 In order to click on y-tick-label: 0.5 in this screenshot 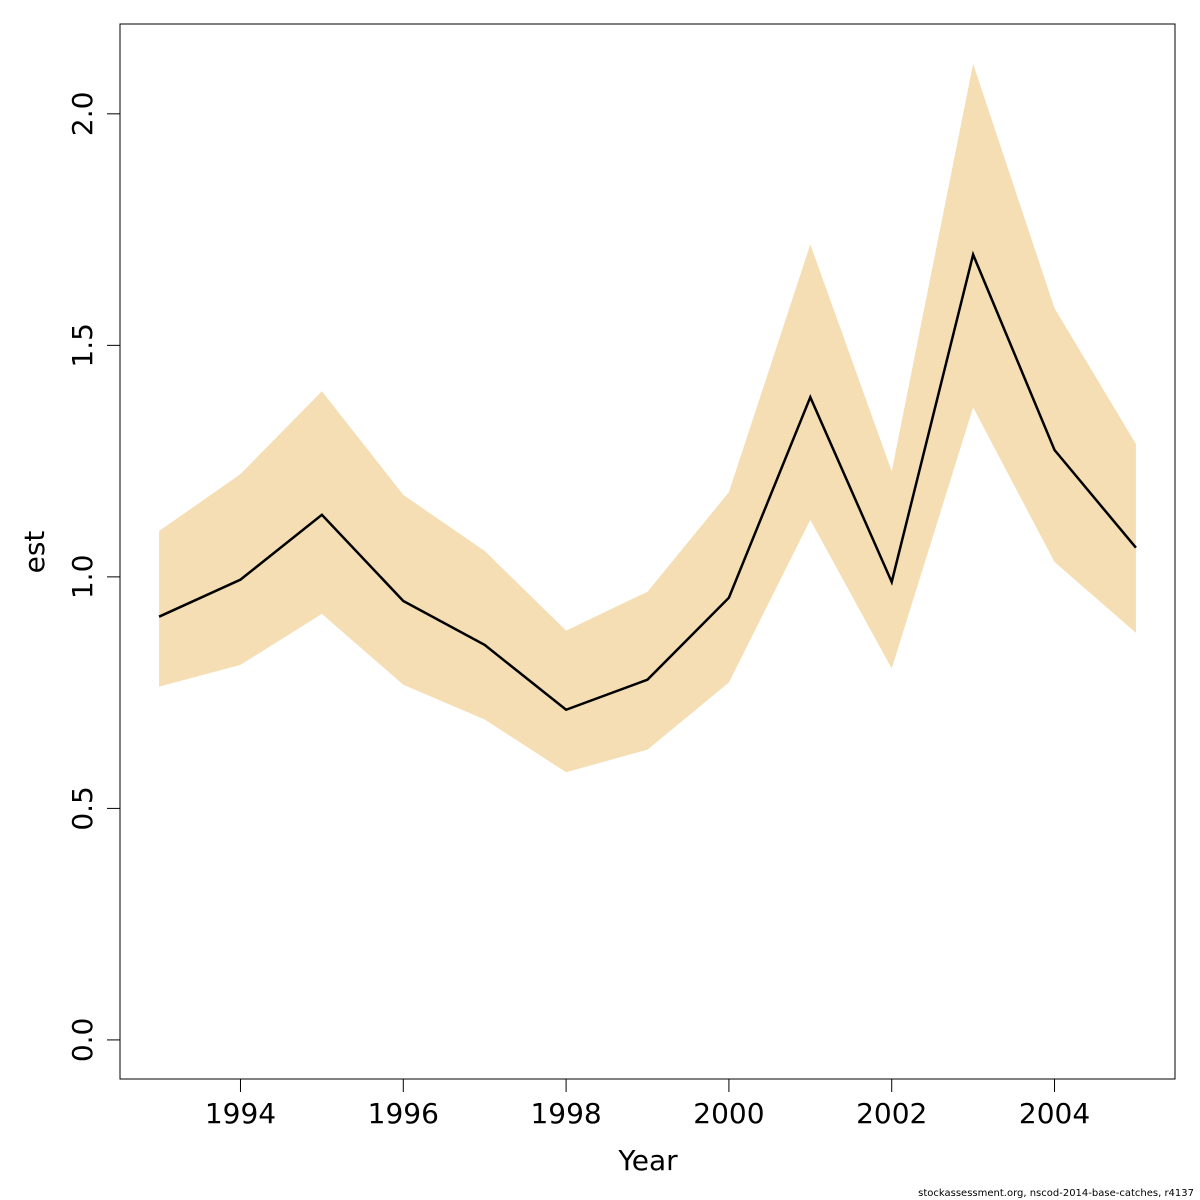, I will do `click(82, 808)`.